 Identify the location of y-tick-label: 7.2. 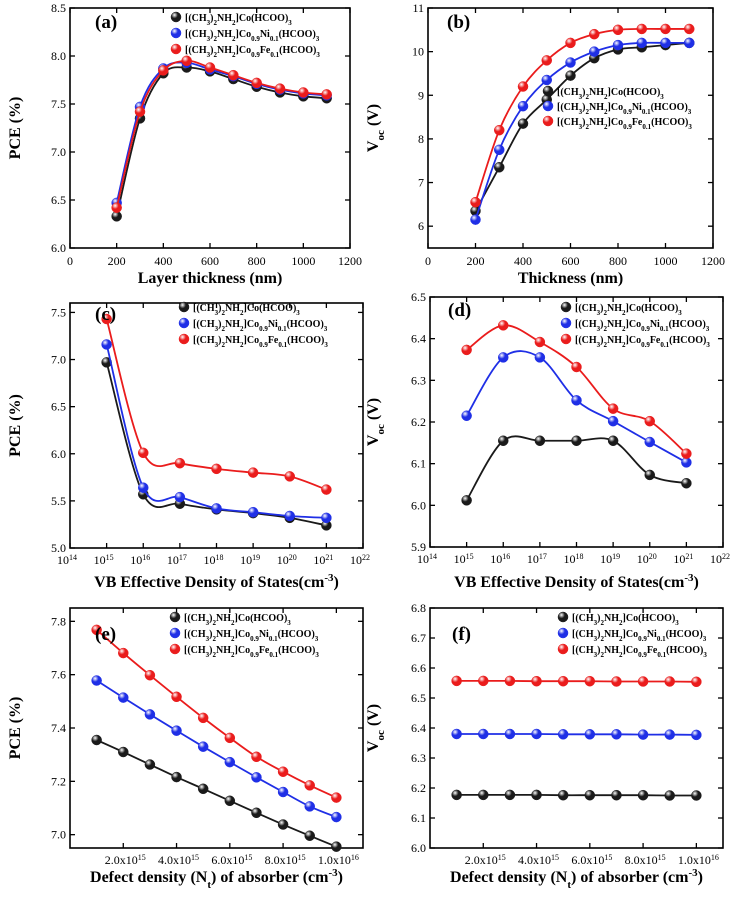
(58, 781).